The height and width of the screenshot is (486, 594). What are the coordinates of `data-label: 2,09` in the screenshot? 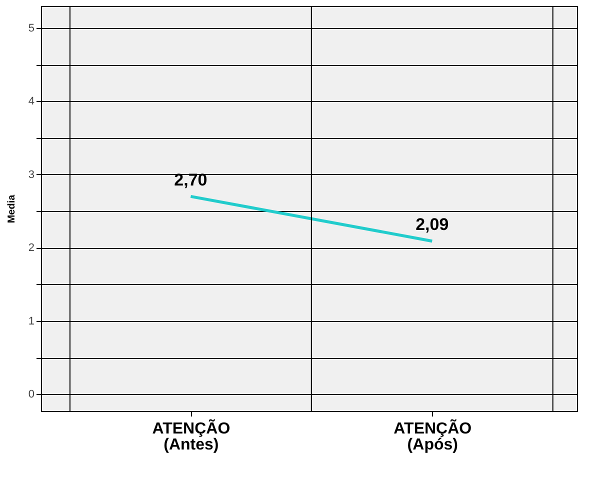 It's located at (432, 224).